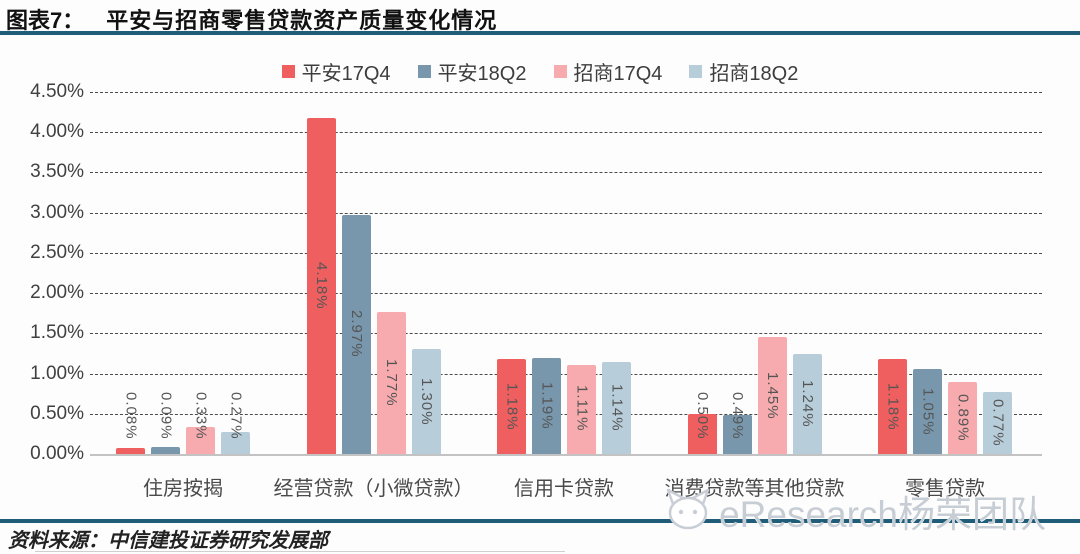  I want to click on bottom-faint-line, so click(300, 551).